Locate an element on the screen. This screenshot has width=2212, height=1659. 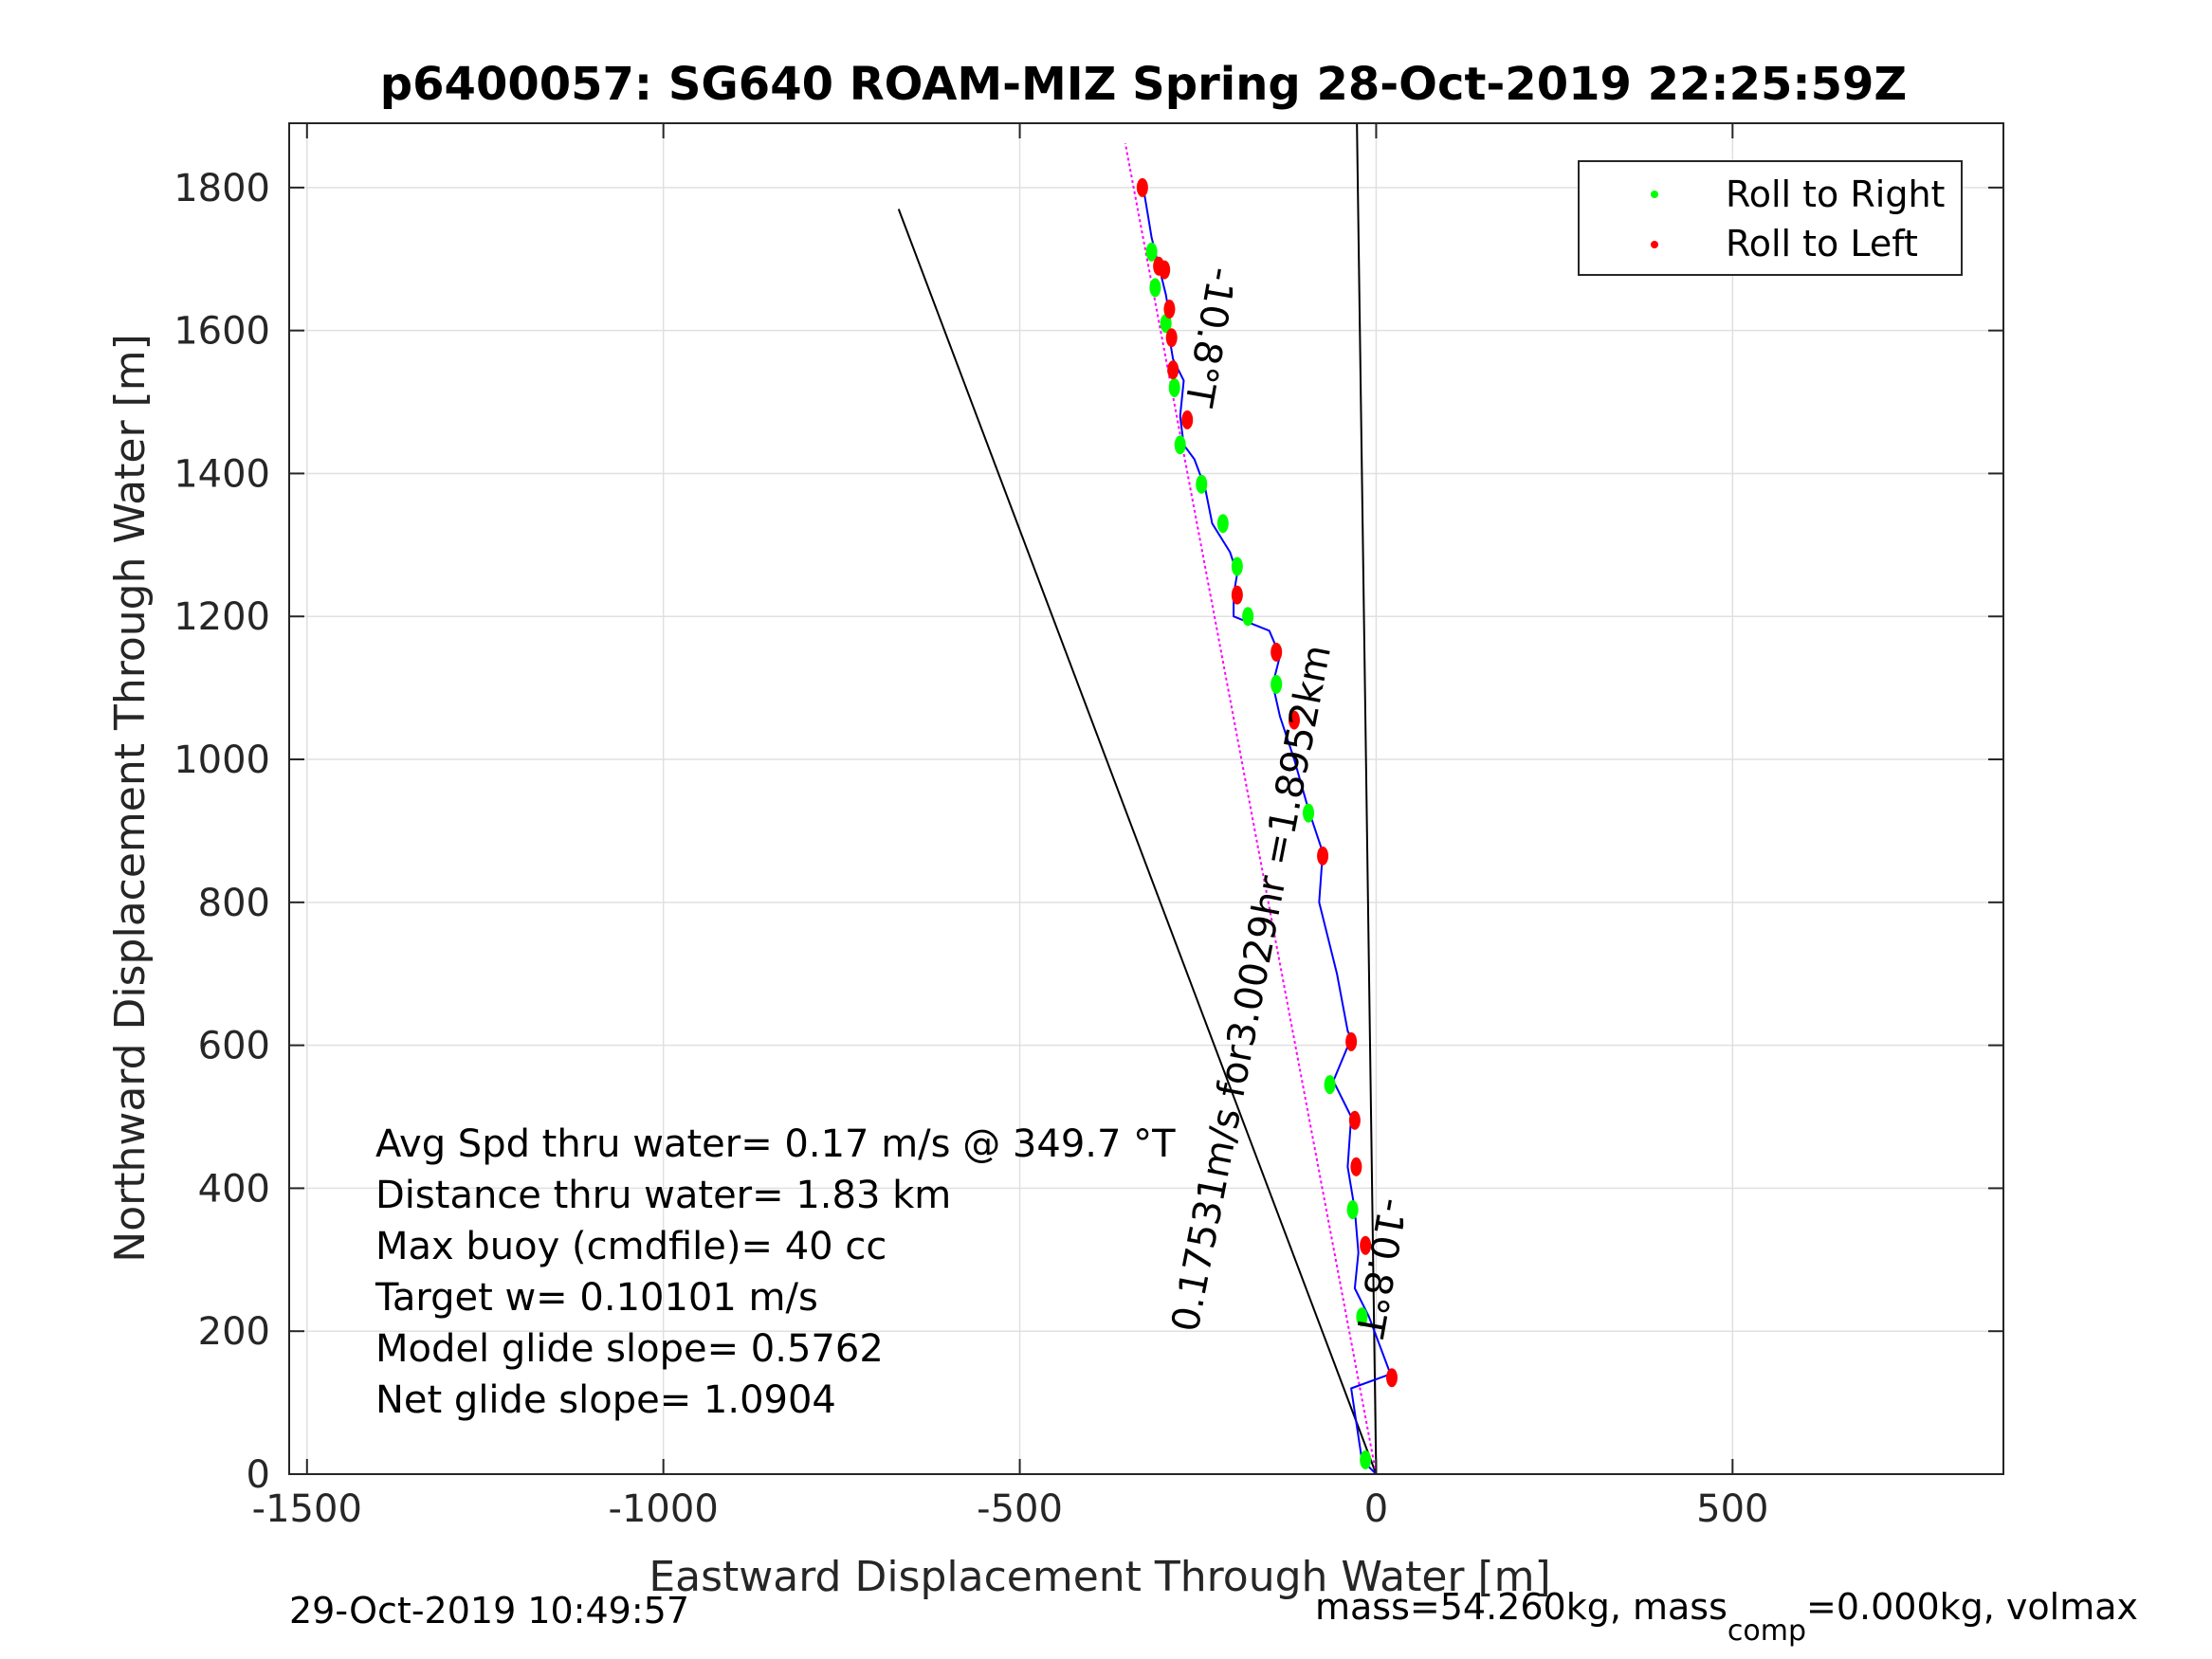
legend-marker-roll-right is located at coordinates (1654, 194).